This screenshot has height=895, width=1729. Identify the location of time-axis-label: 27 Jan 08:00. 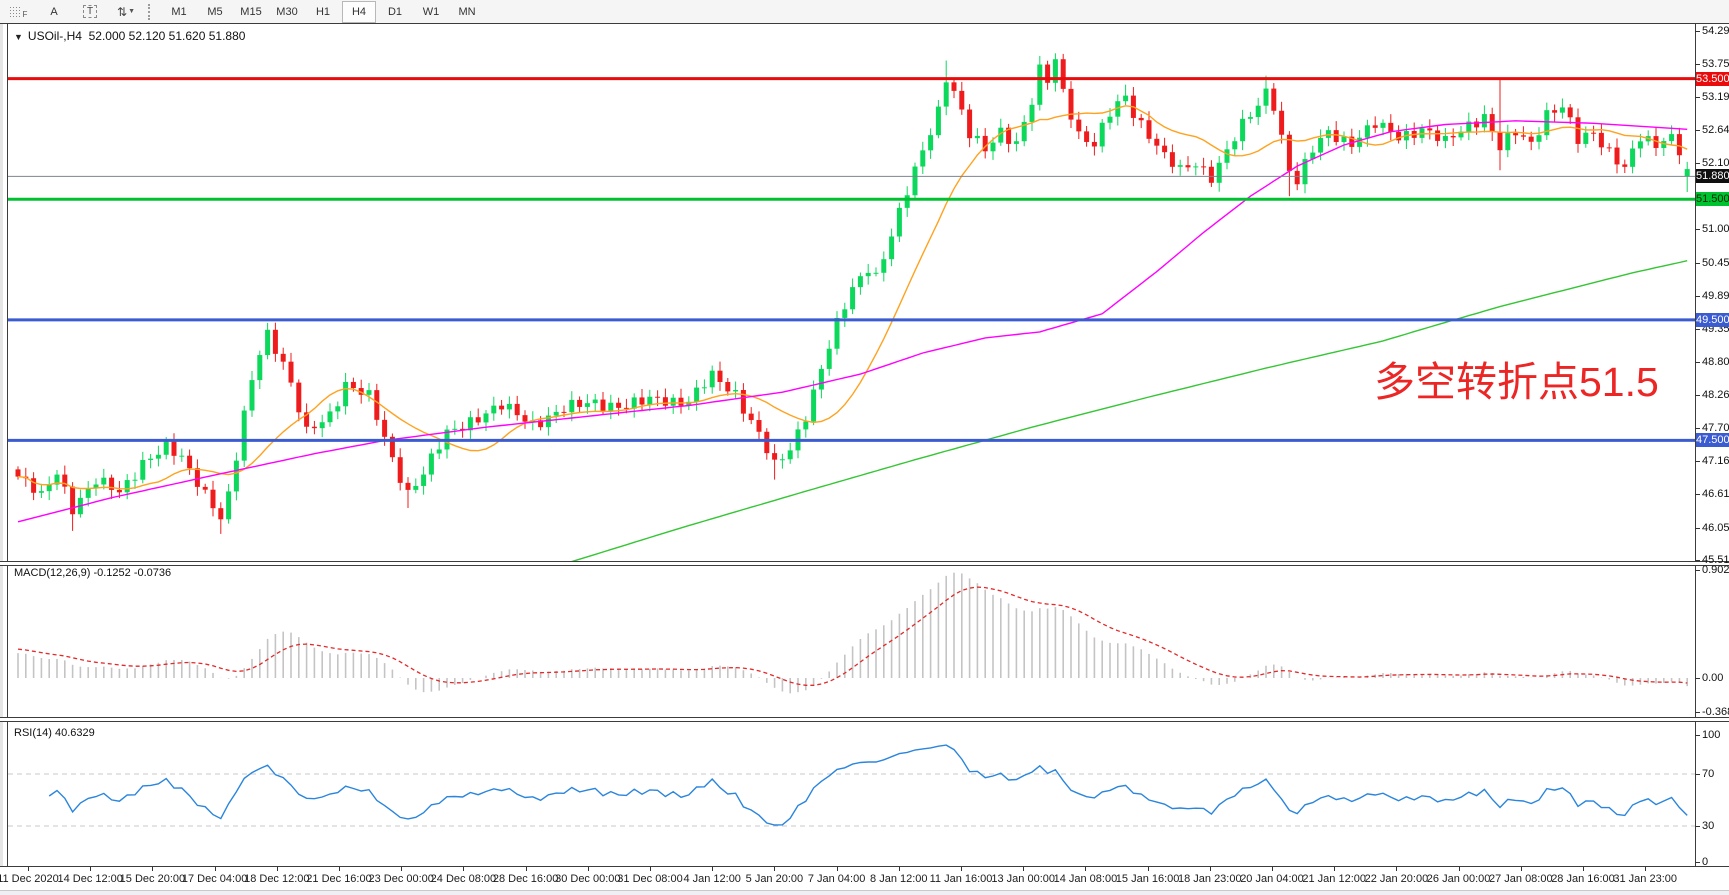
(1520, 879).